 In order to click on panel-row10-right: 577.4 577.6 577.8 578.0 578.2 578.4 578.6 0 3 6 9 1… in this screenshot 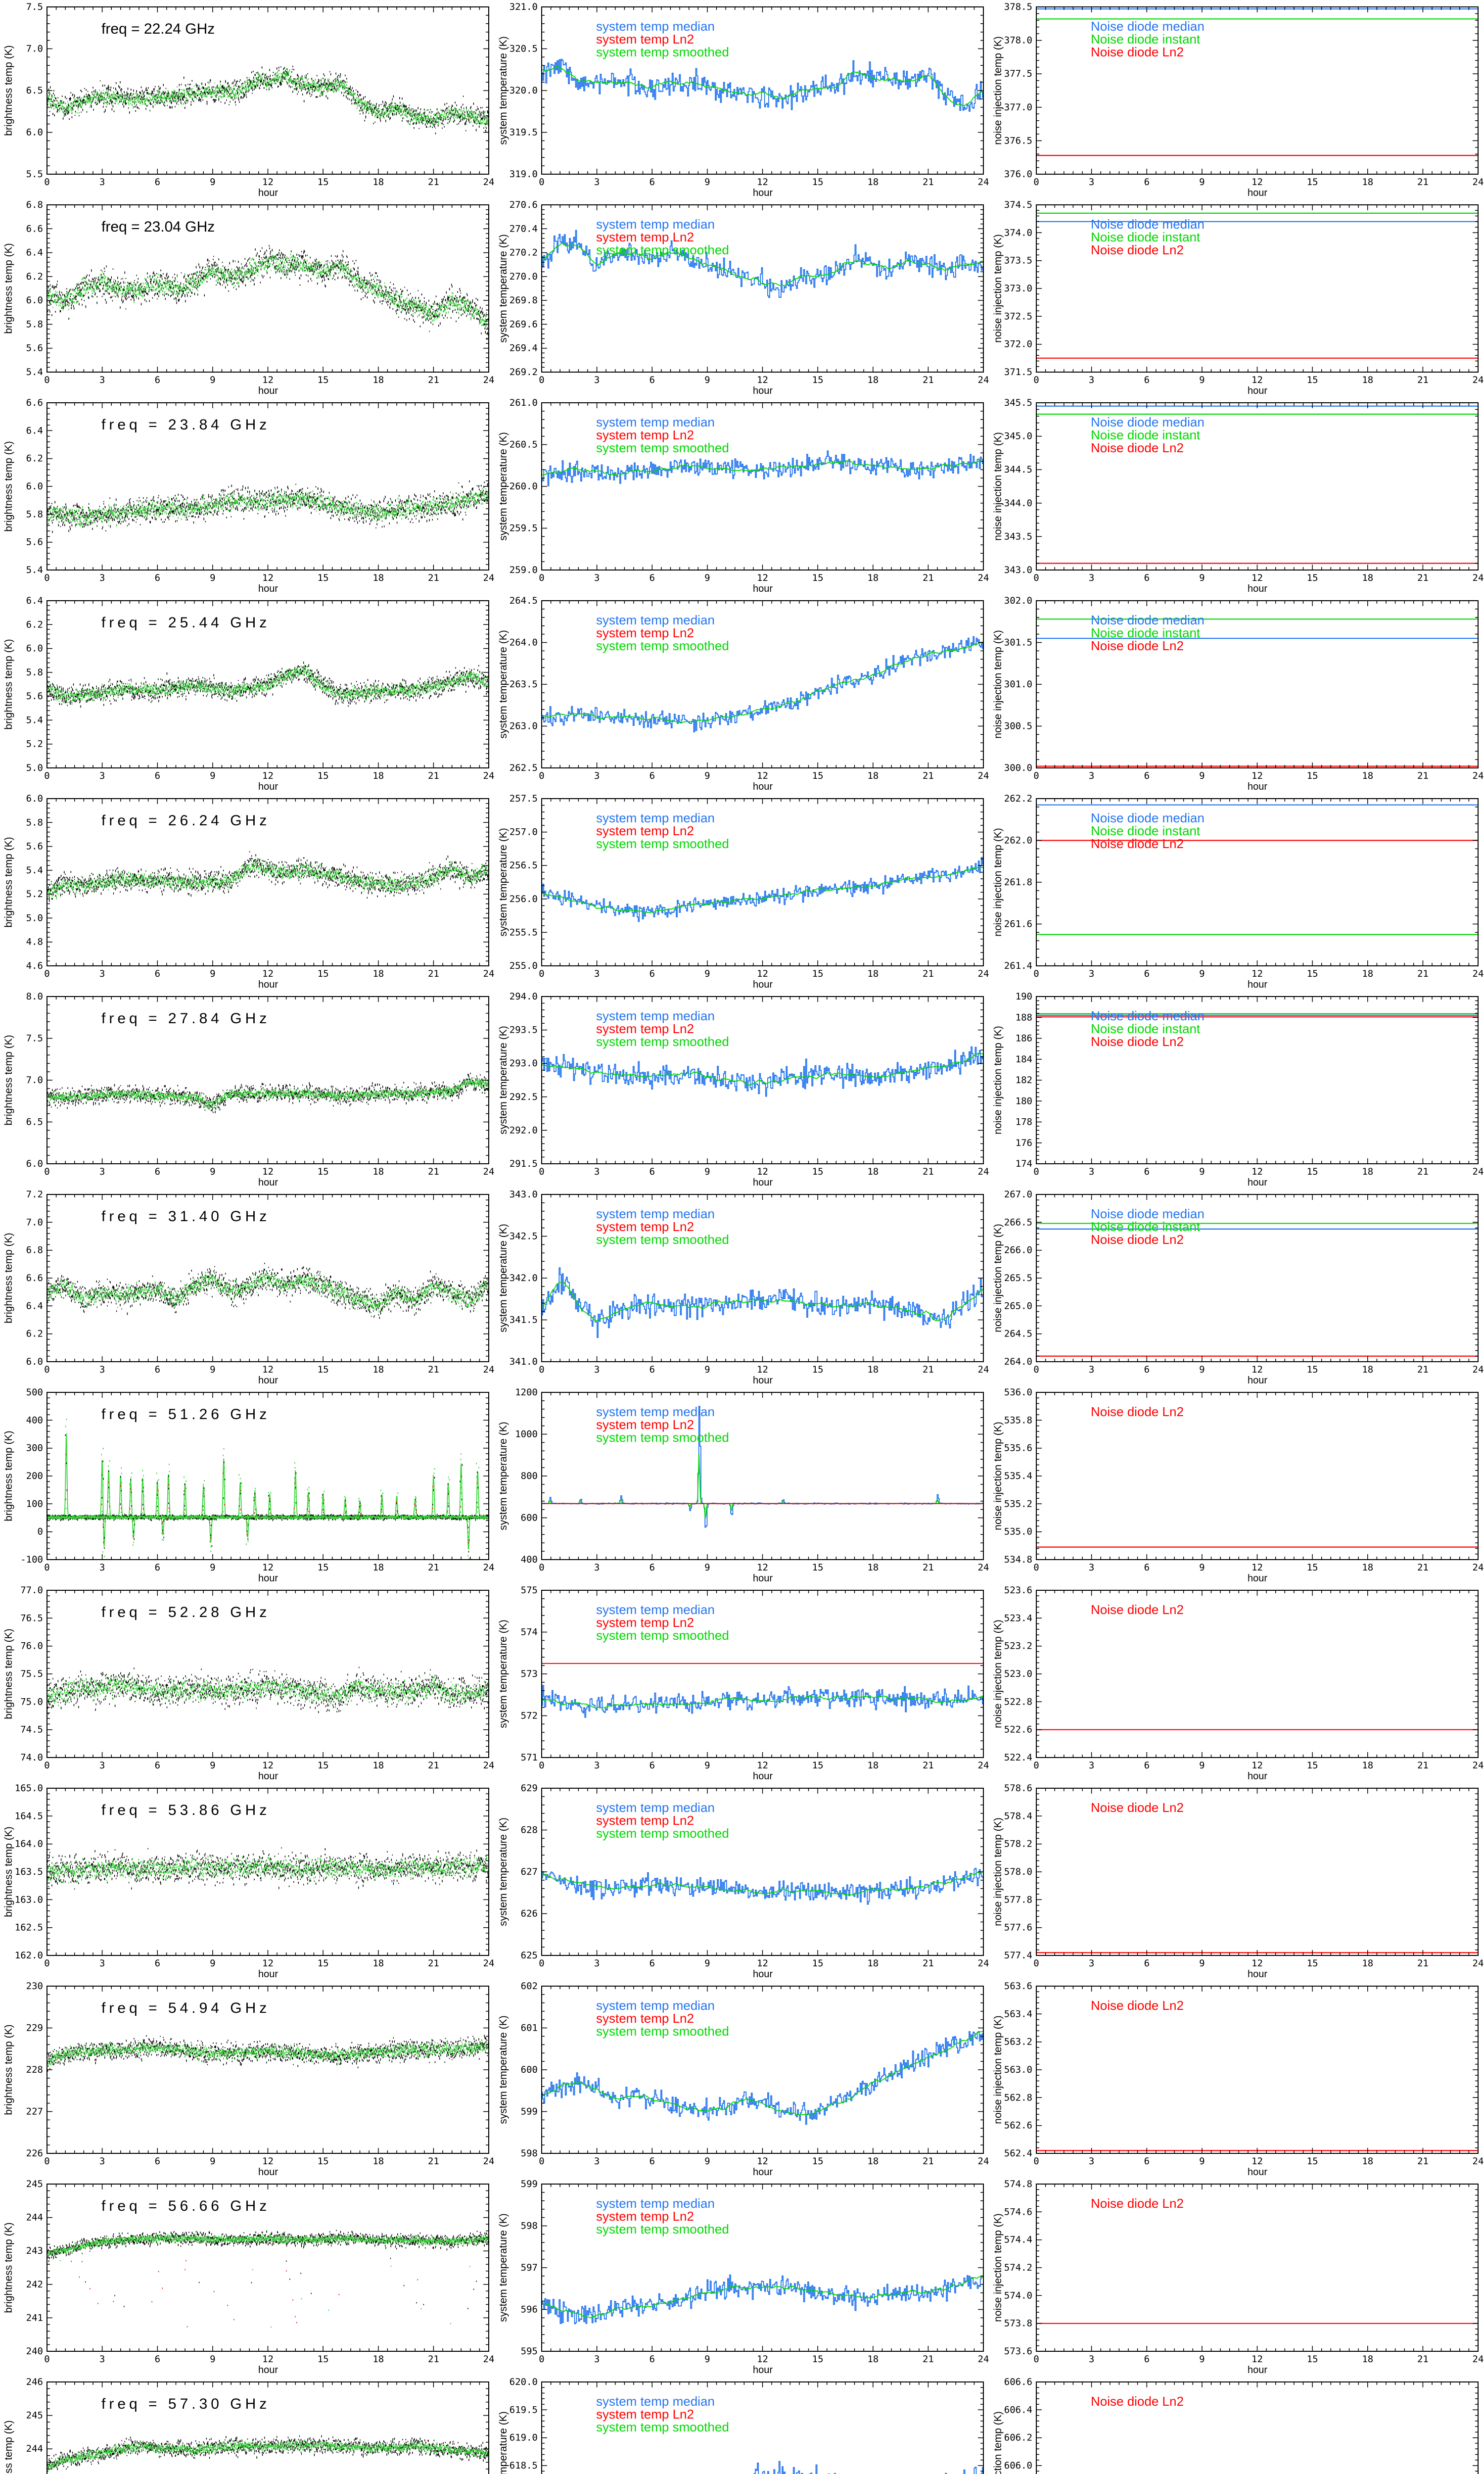, I will do `click(1236, 1880)`.